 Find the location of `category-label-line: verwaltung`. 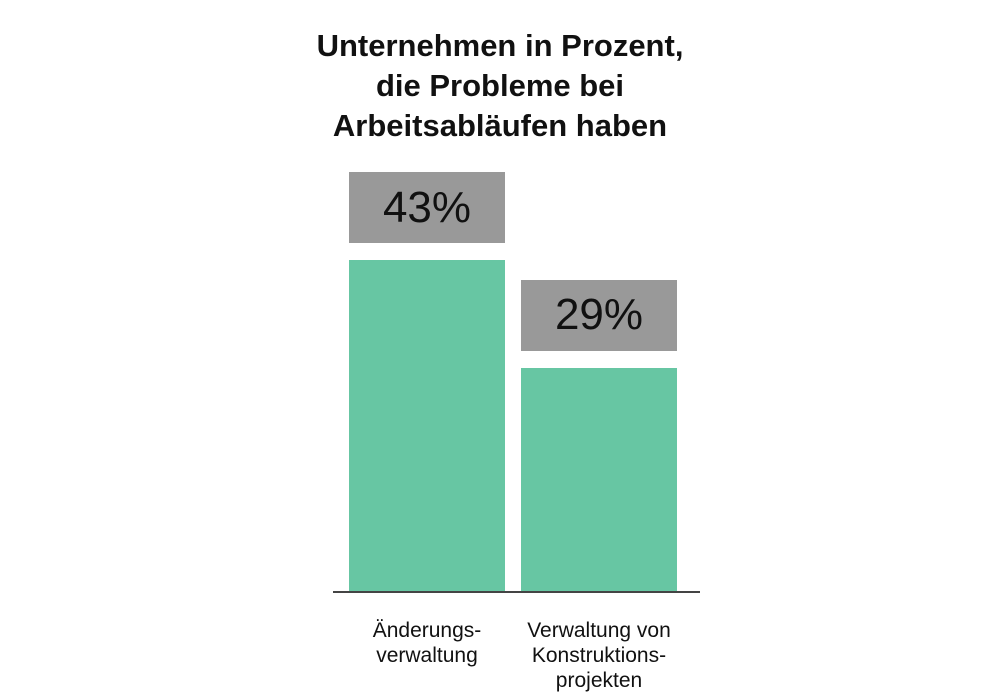

category-label-line: verwaltung is located at coordinates (427, 655).